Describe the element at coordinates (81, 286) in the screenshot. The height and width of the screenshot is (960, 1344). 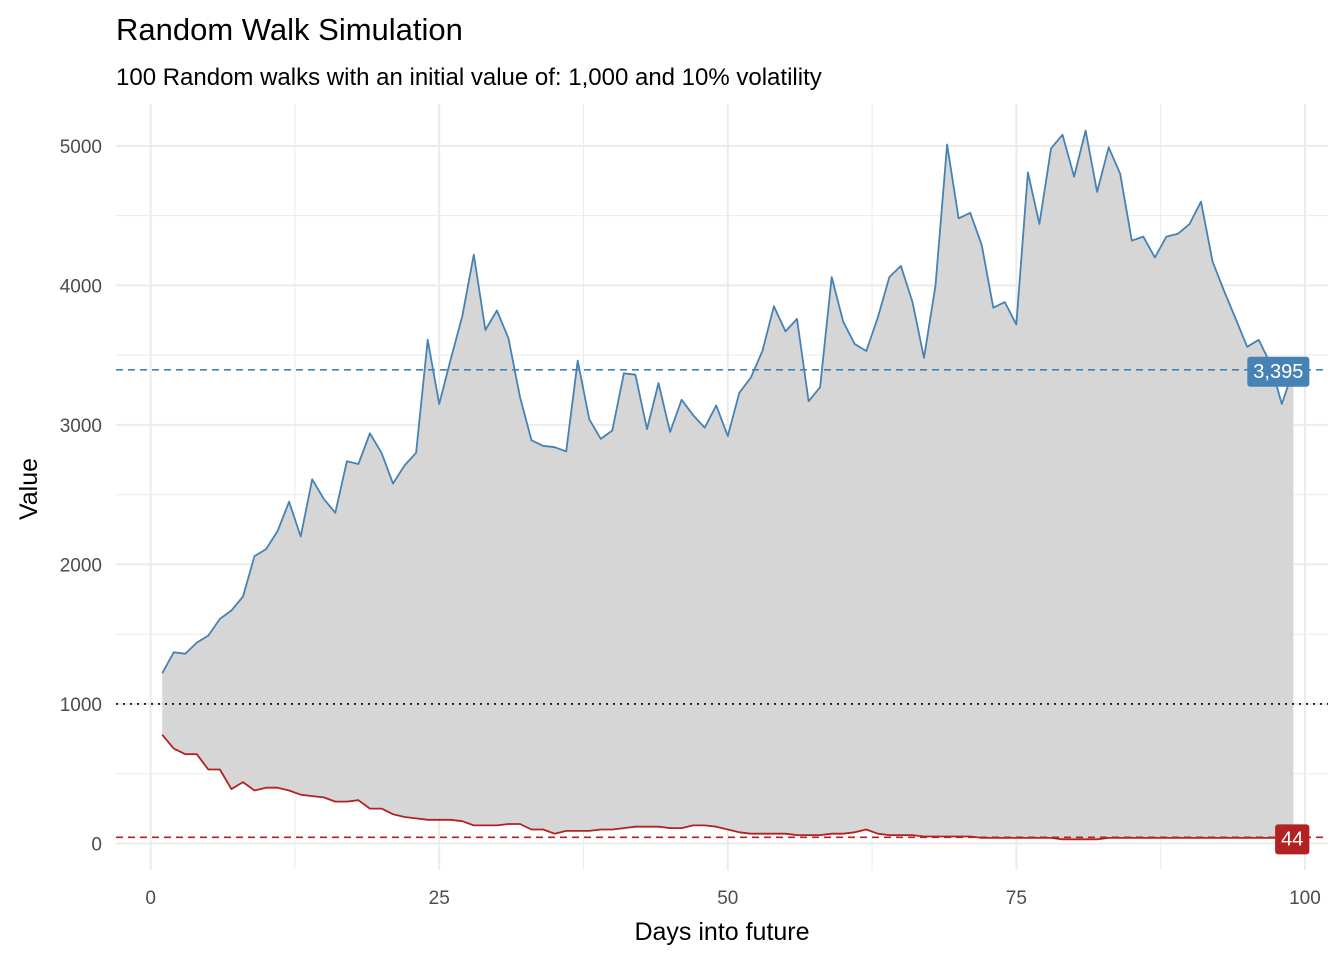
I see `y-tick-label: 4000` at that location.